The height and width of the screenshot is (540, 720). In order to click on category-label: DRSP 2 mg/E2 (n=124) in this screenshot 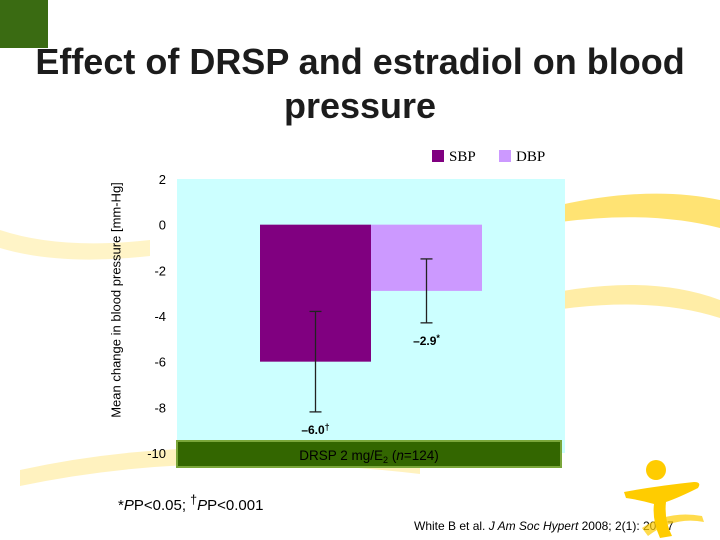, I will do `click(368, 456)`.